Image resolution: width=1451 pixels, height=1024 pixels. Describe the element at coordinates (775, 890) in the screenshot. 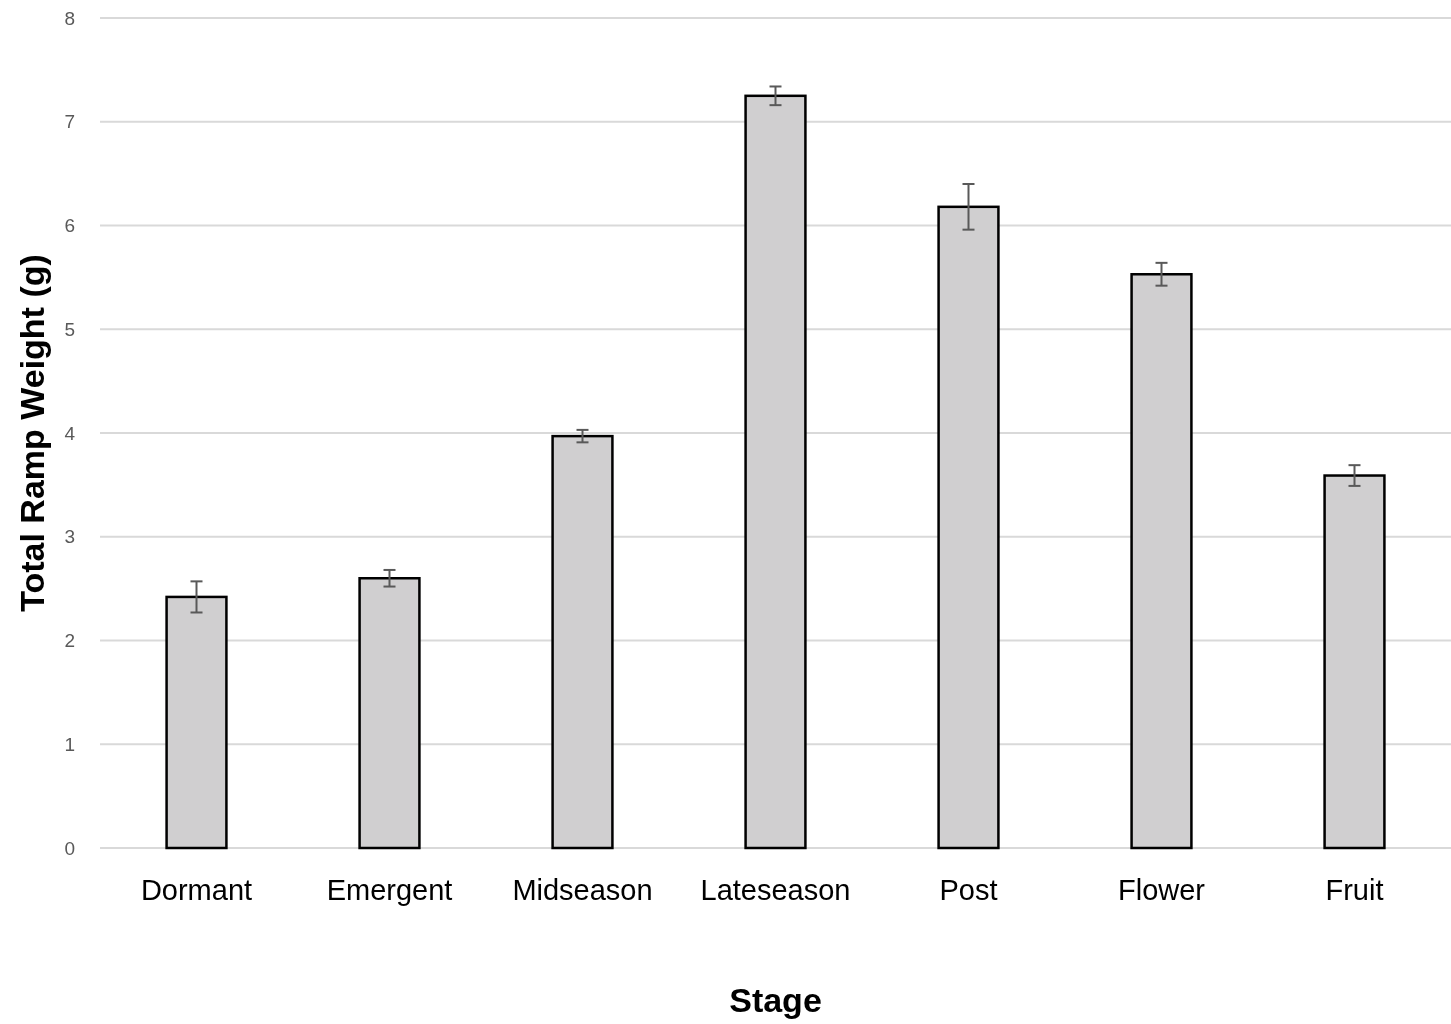

I see `x-tick-label: Lateseason` at that location.